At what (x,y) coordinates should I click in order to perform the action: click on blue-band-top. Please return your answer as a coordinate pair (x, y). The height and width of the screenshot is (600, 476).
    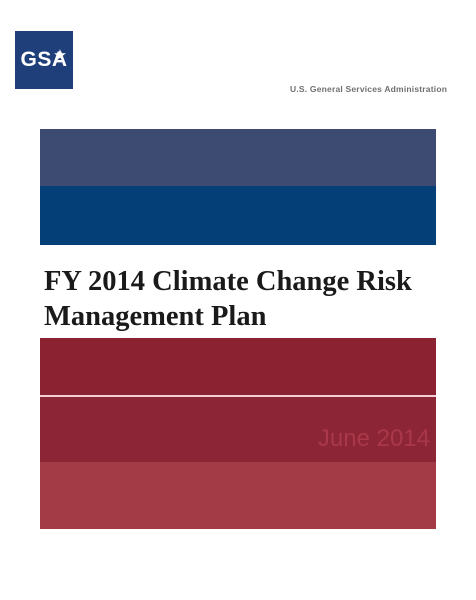
    Looking at the image, I should click on (238, 157).